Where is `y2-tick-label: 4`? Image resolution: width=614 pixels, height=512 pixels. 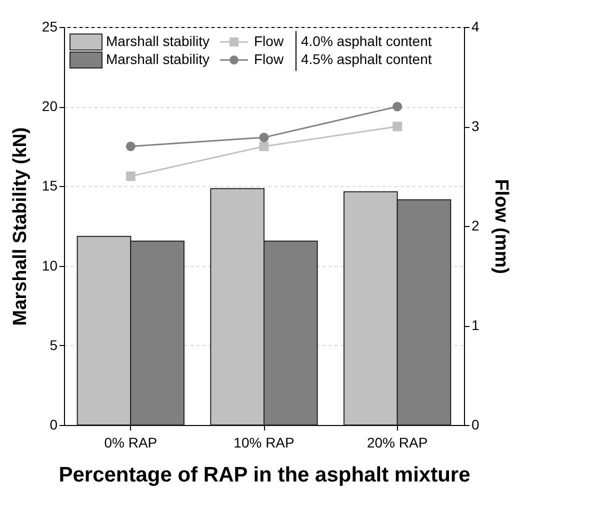 y2-tick-label: 4 is located at coordinates (476, 26).